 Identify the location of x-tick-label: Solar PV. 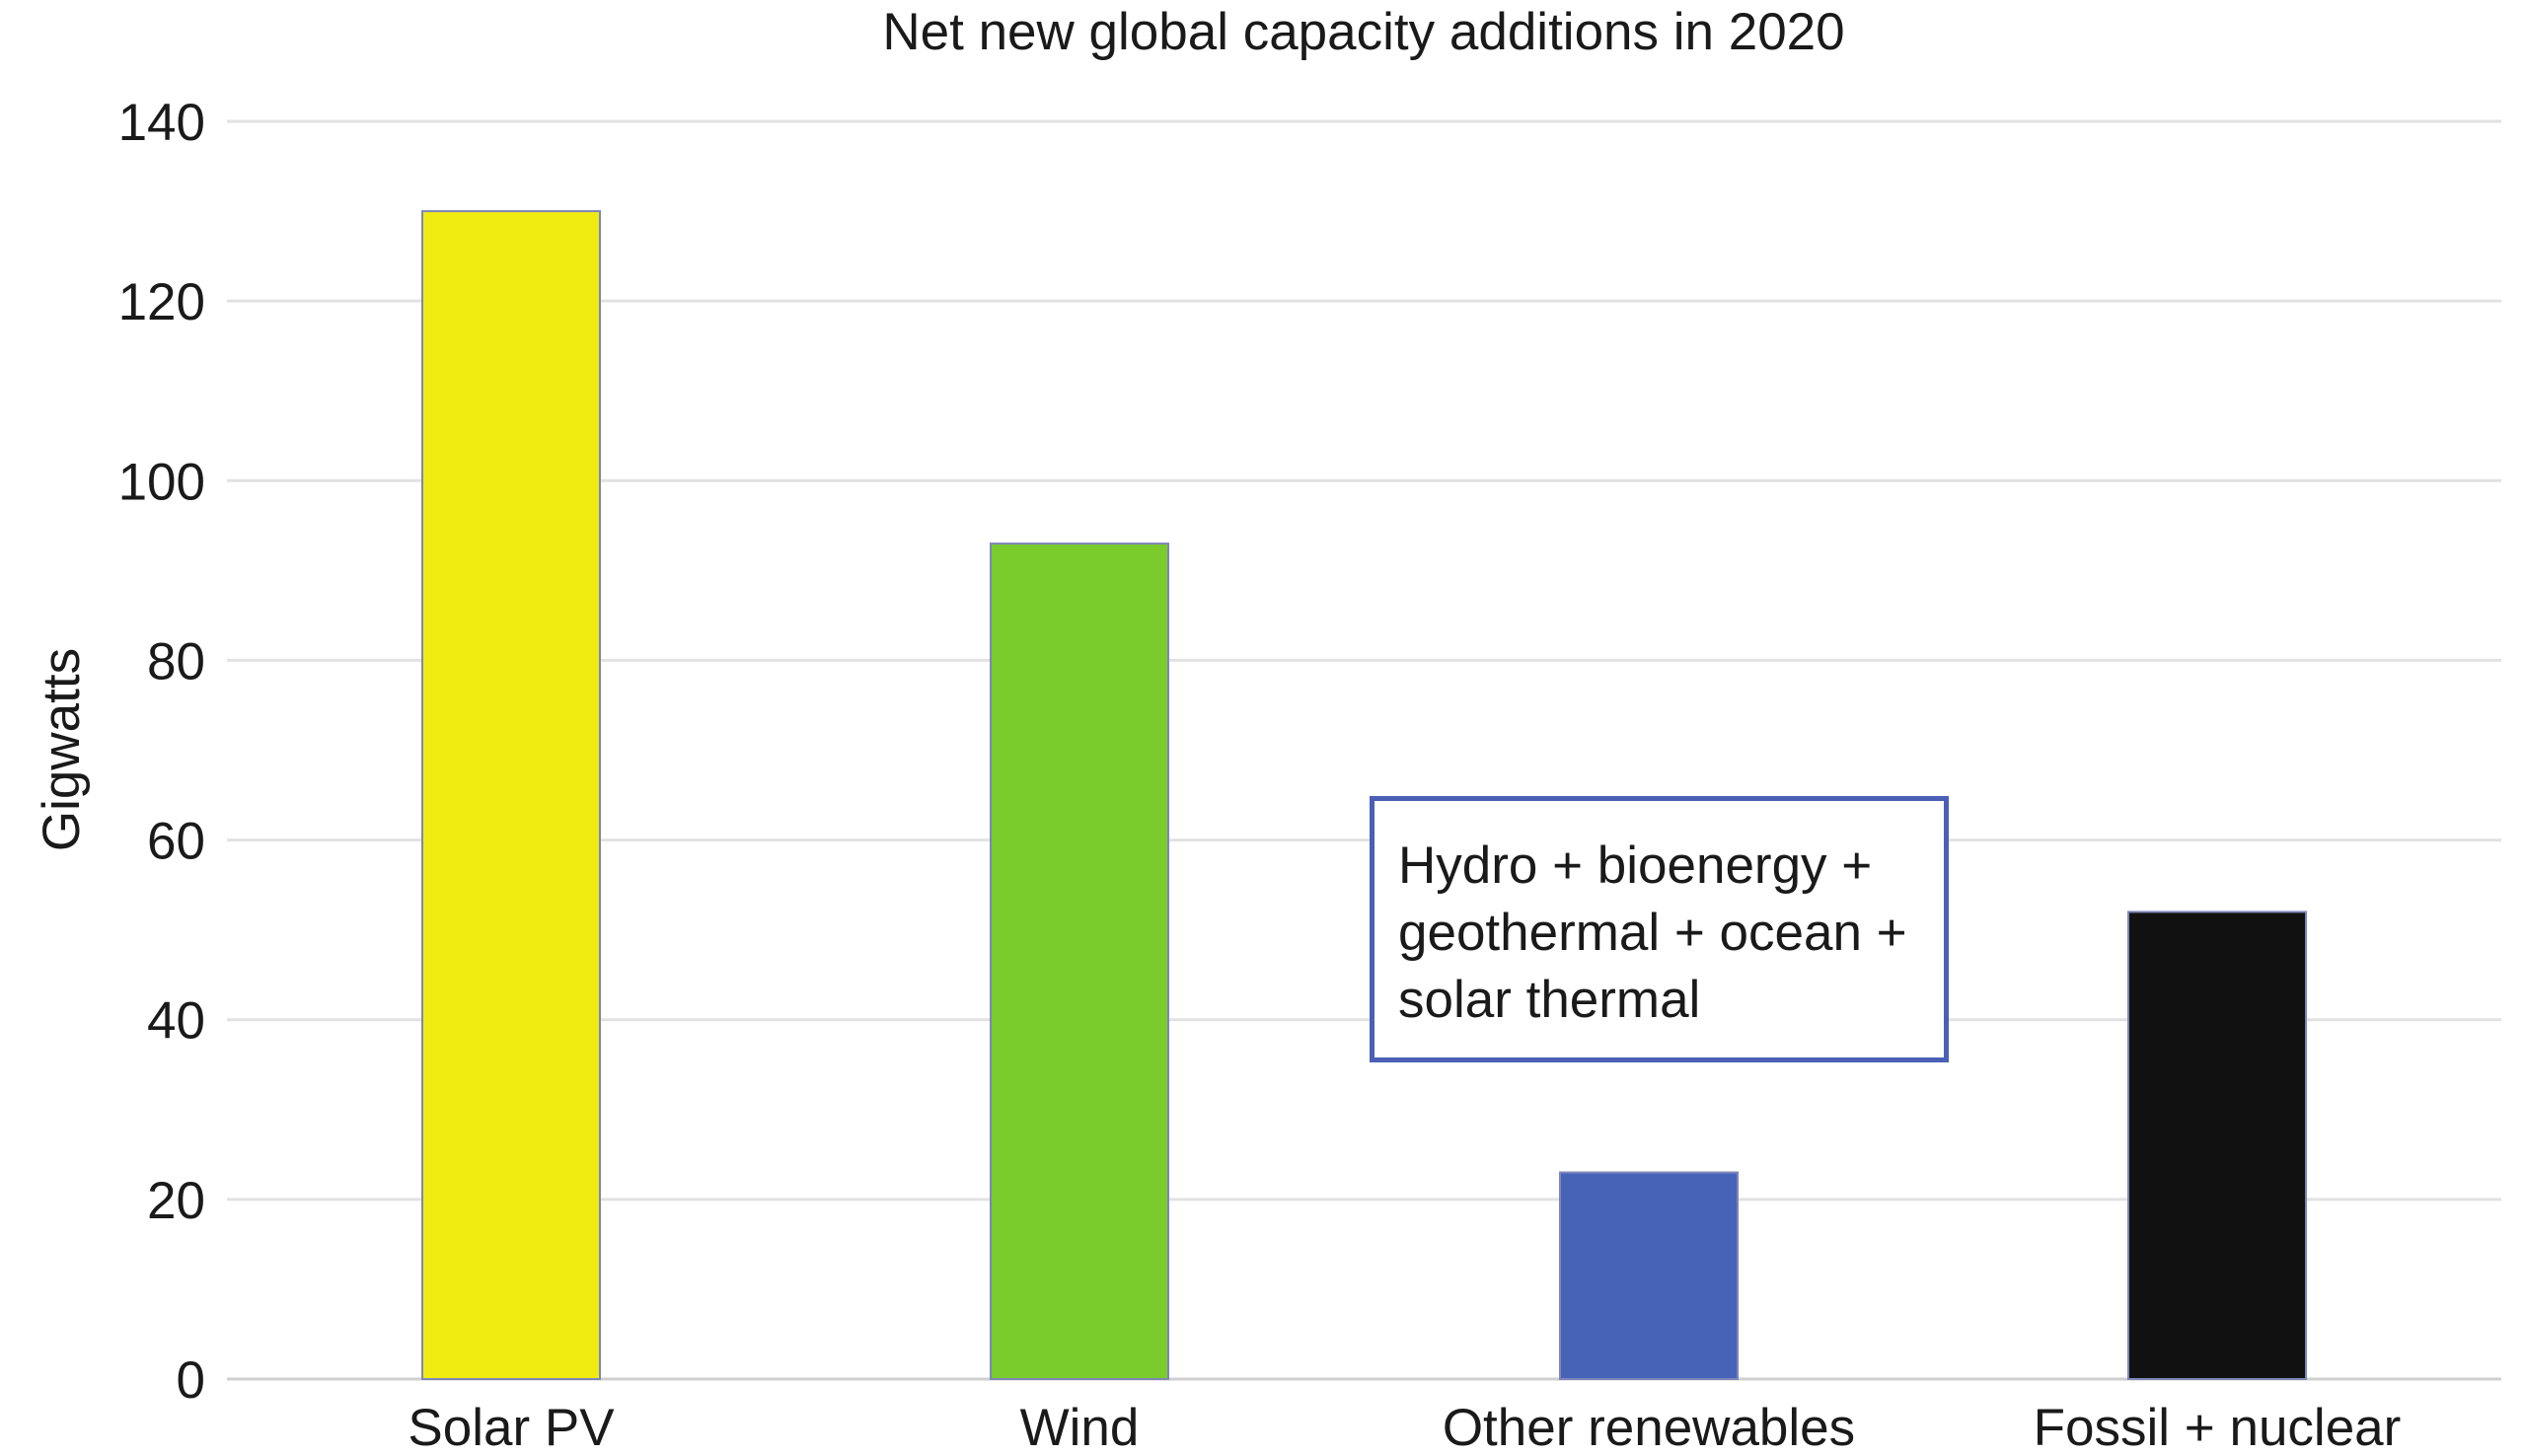
(511, 1427).